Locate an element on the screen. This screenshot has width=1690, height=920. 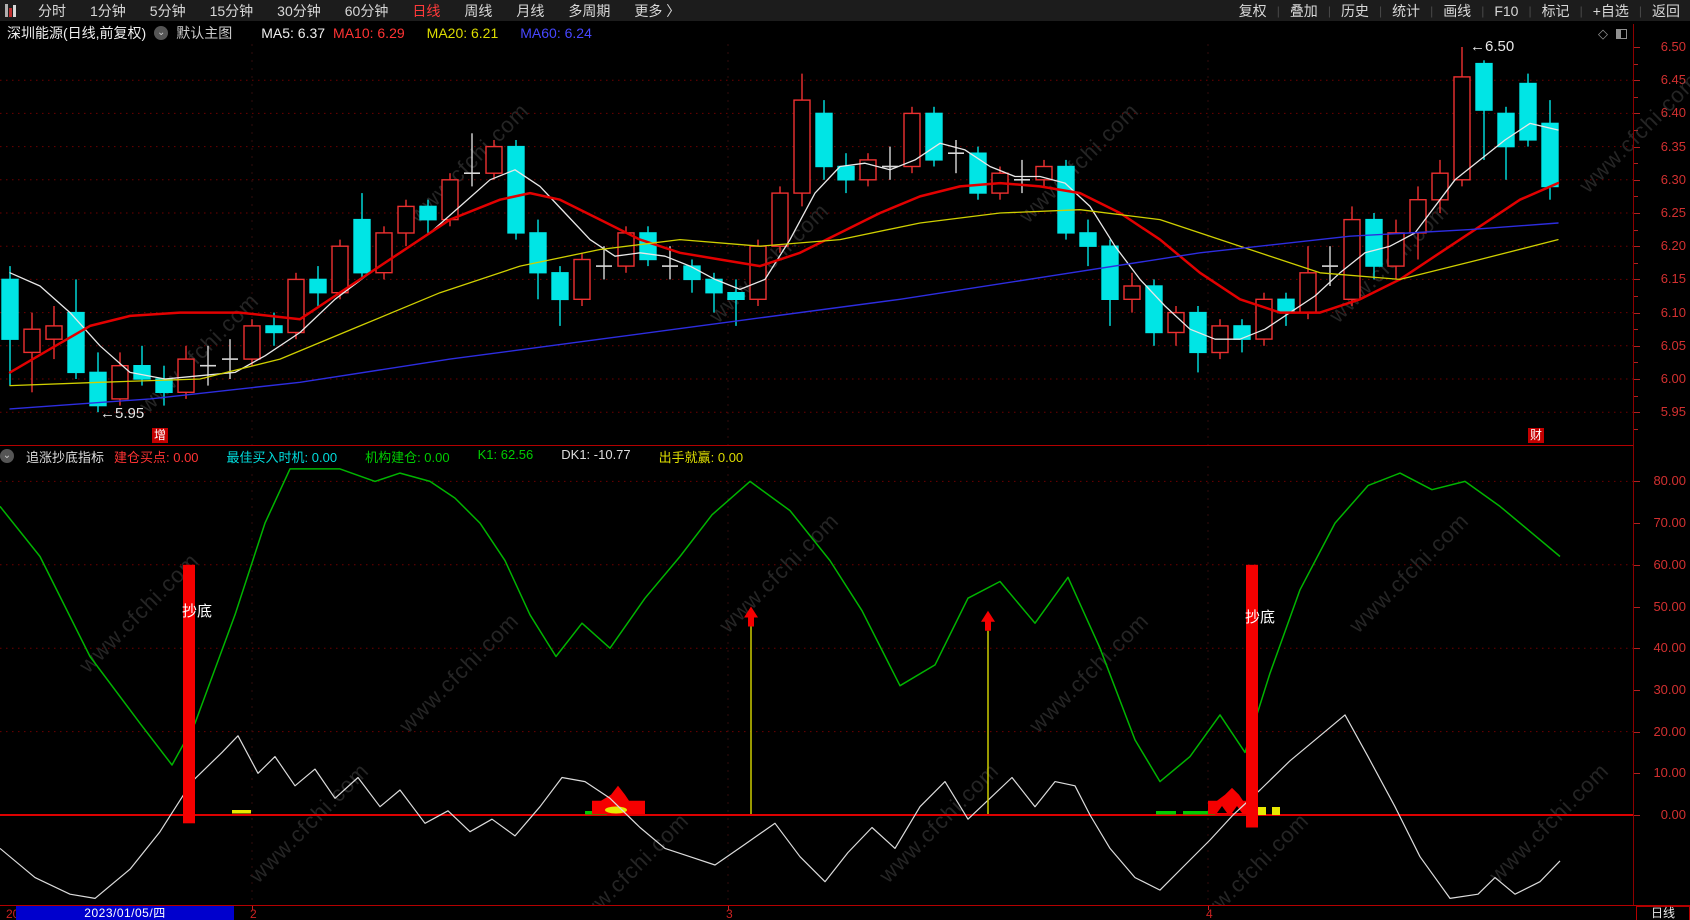
indicator-axis-label: 40.00 is located at coordinates (1669, 648).